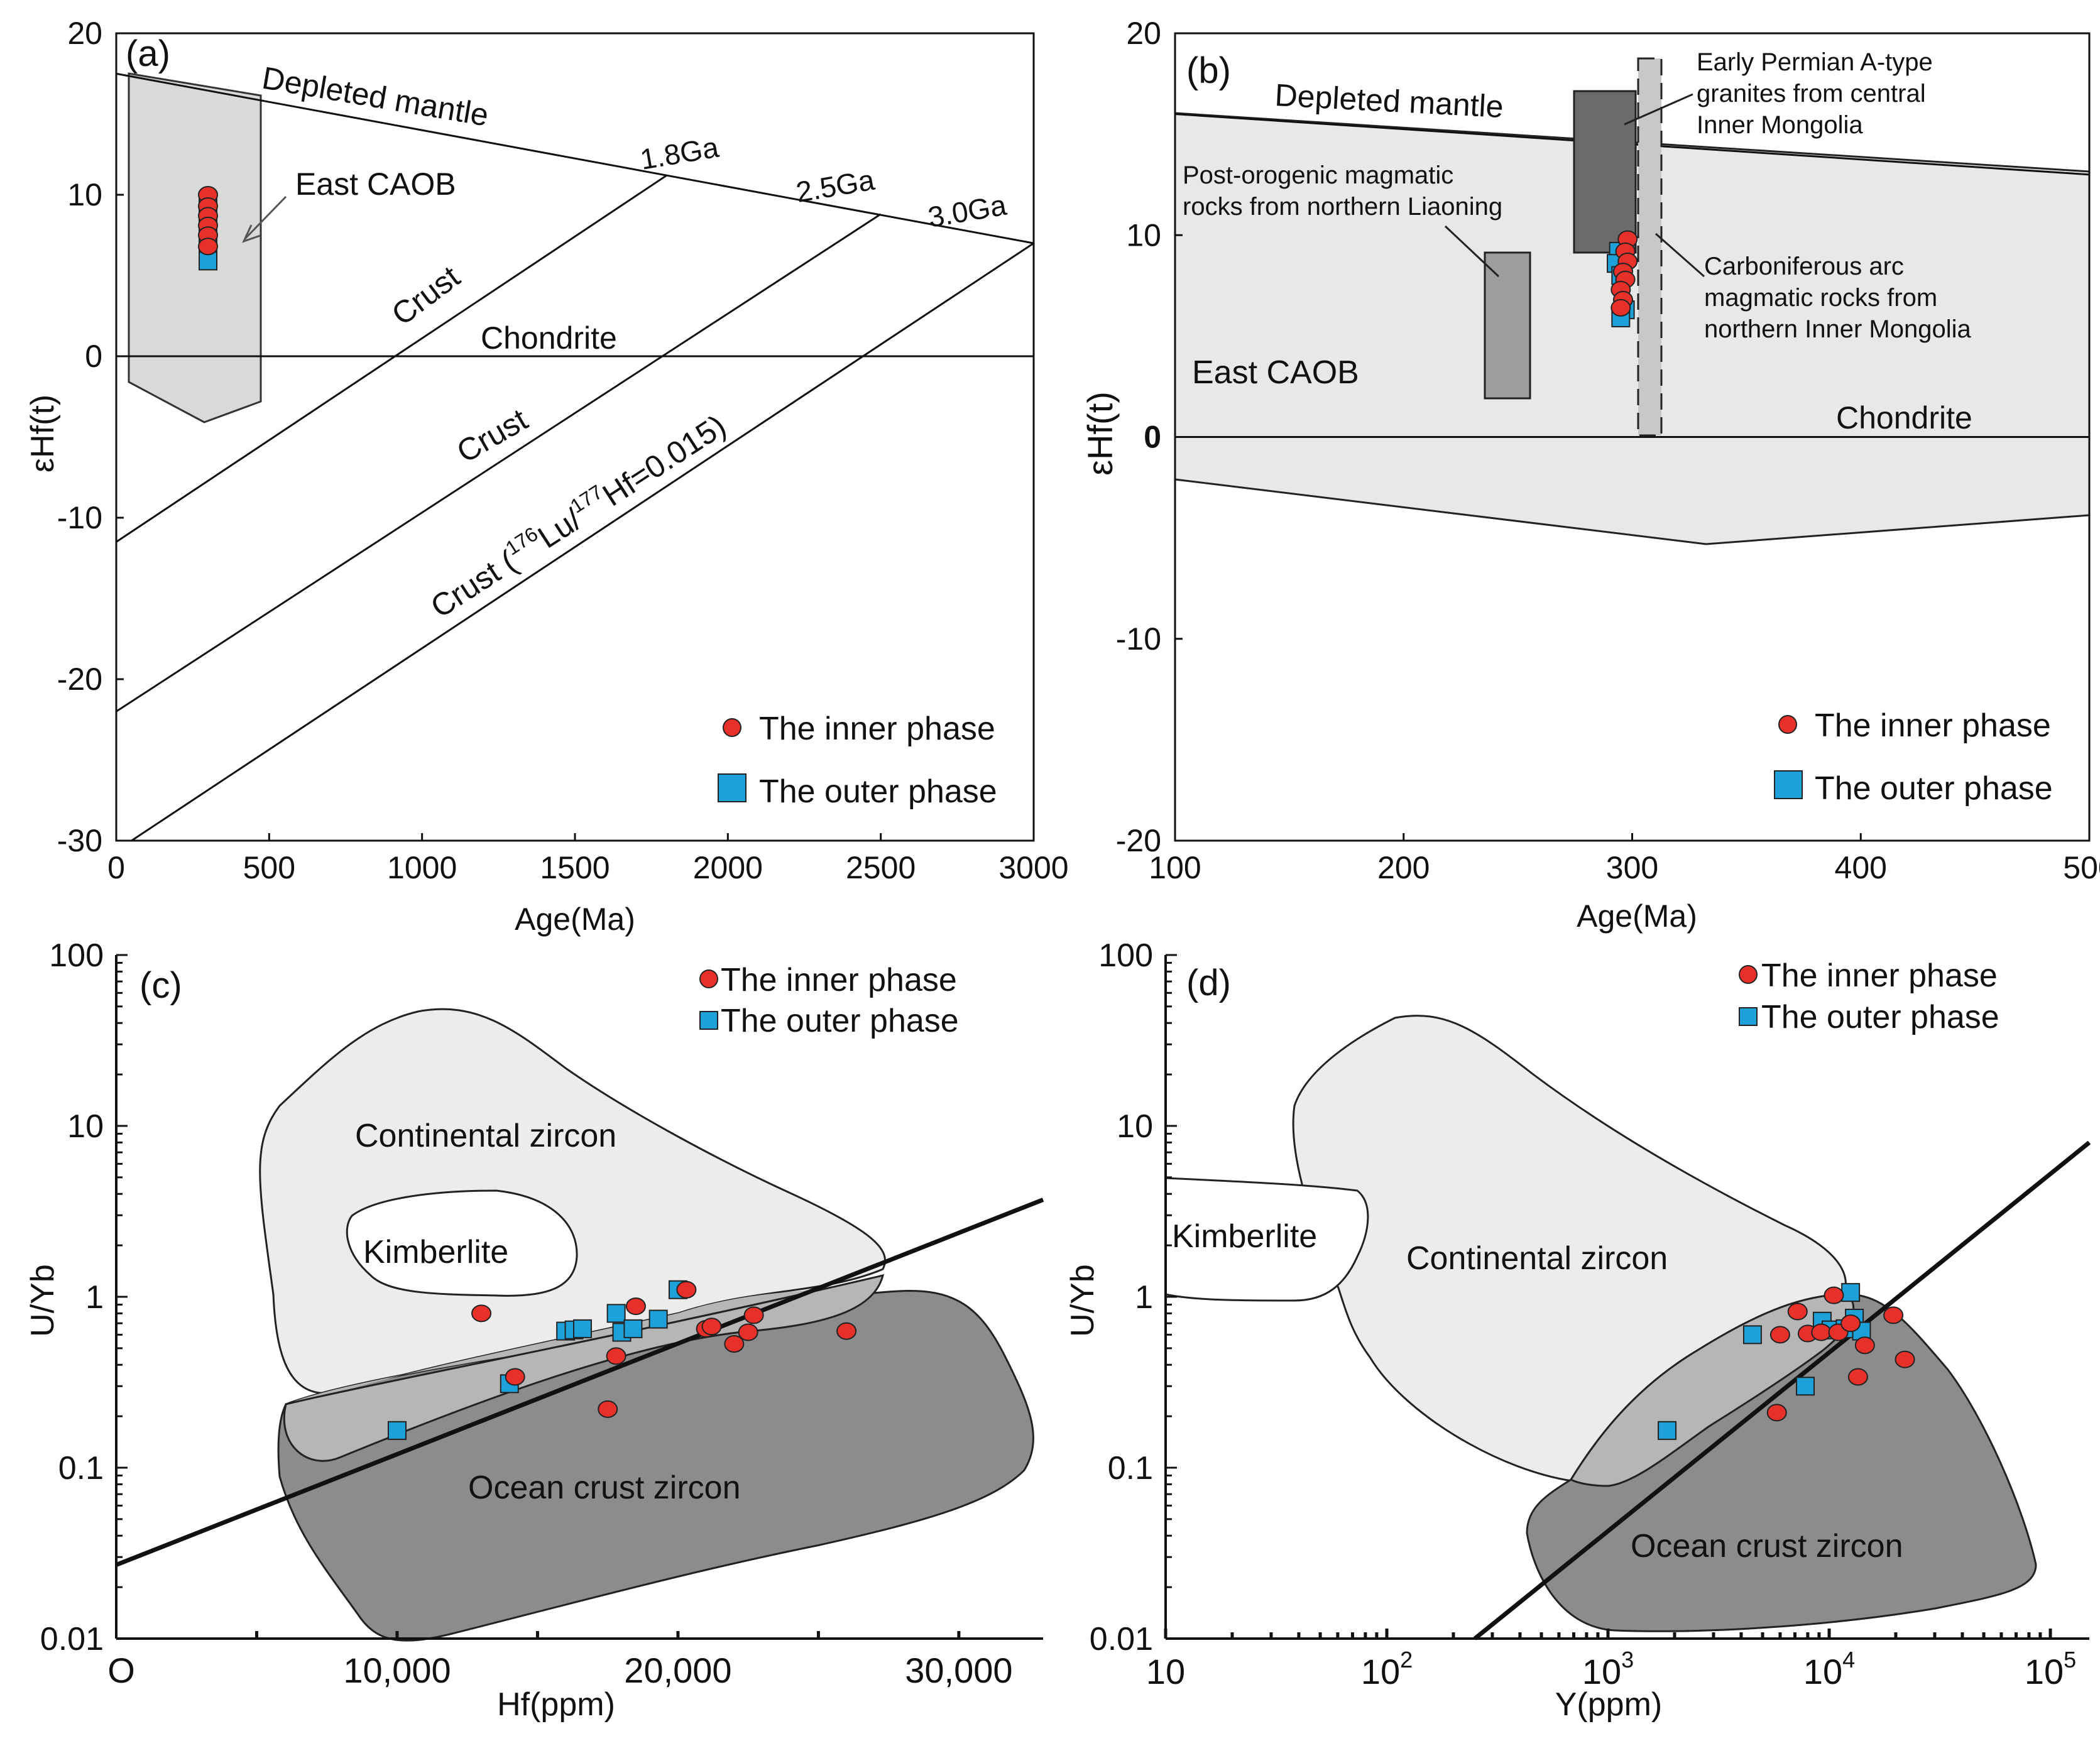 This screenshot has height=1741, width=2100. I want to click on x-tick-label: 200, so click(1403, 867).